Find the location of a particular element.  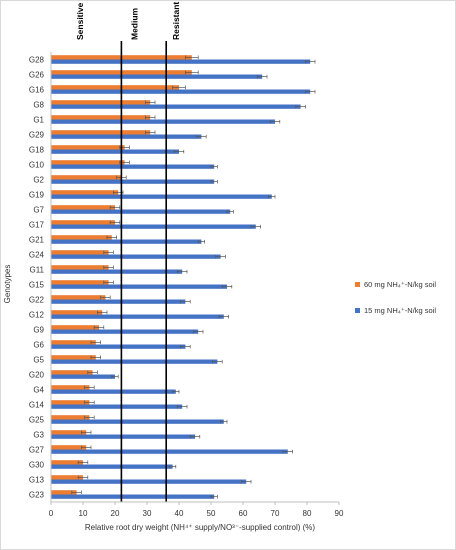

y-tick-label: G25 is located at coordinates (37, 420).